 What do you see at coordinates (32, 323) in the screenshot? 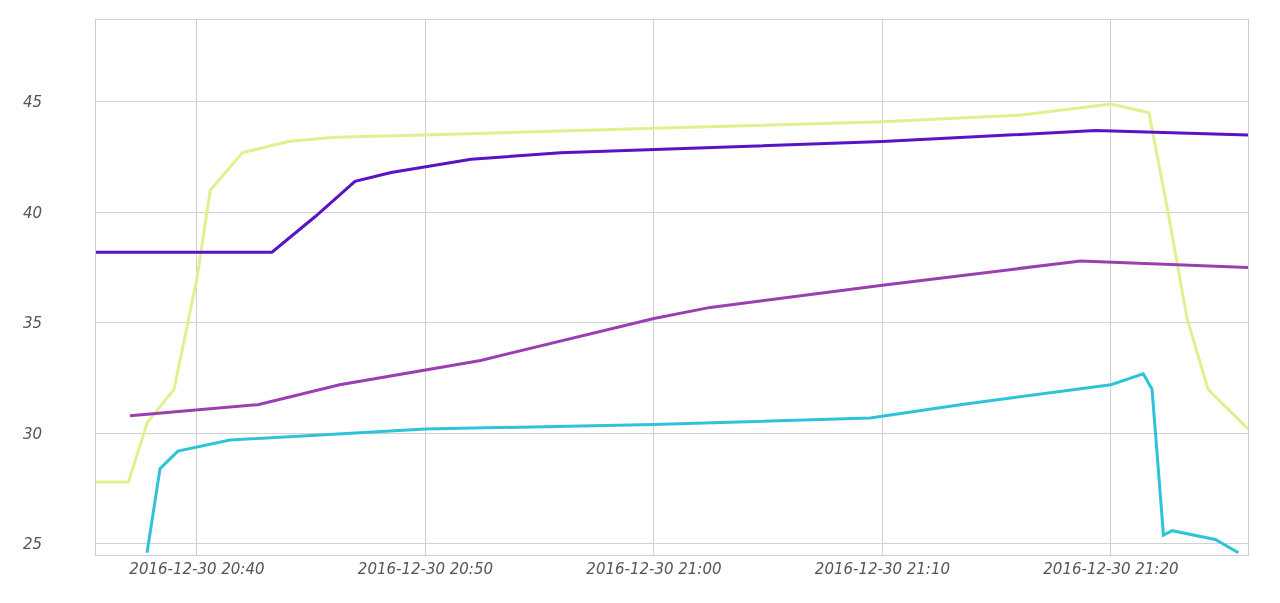
I see `y-tick-label: 35` at bounding box center [32, 323].